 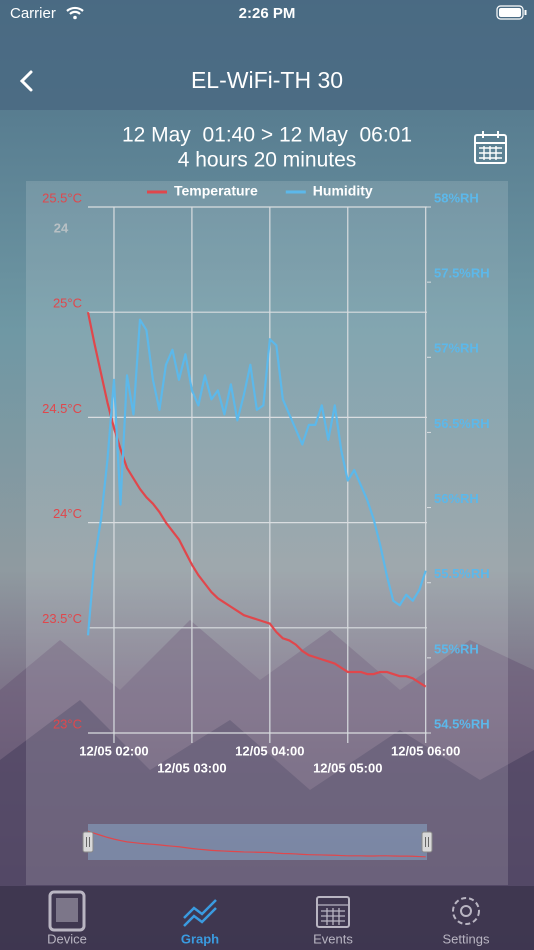 I want to click on overview-window, so click(x=257, y=842).